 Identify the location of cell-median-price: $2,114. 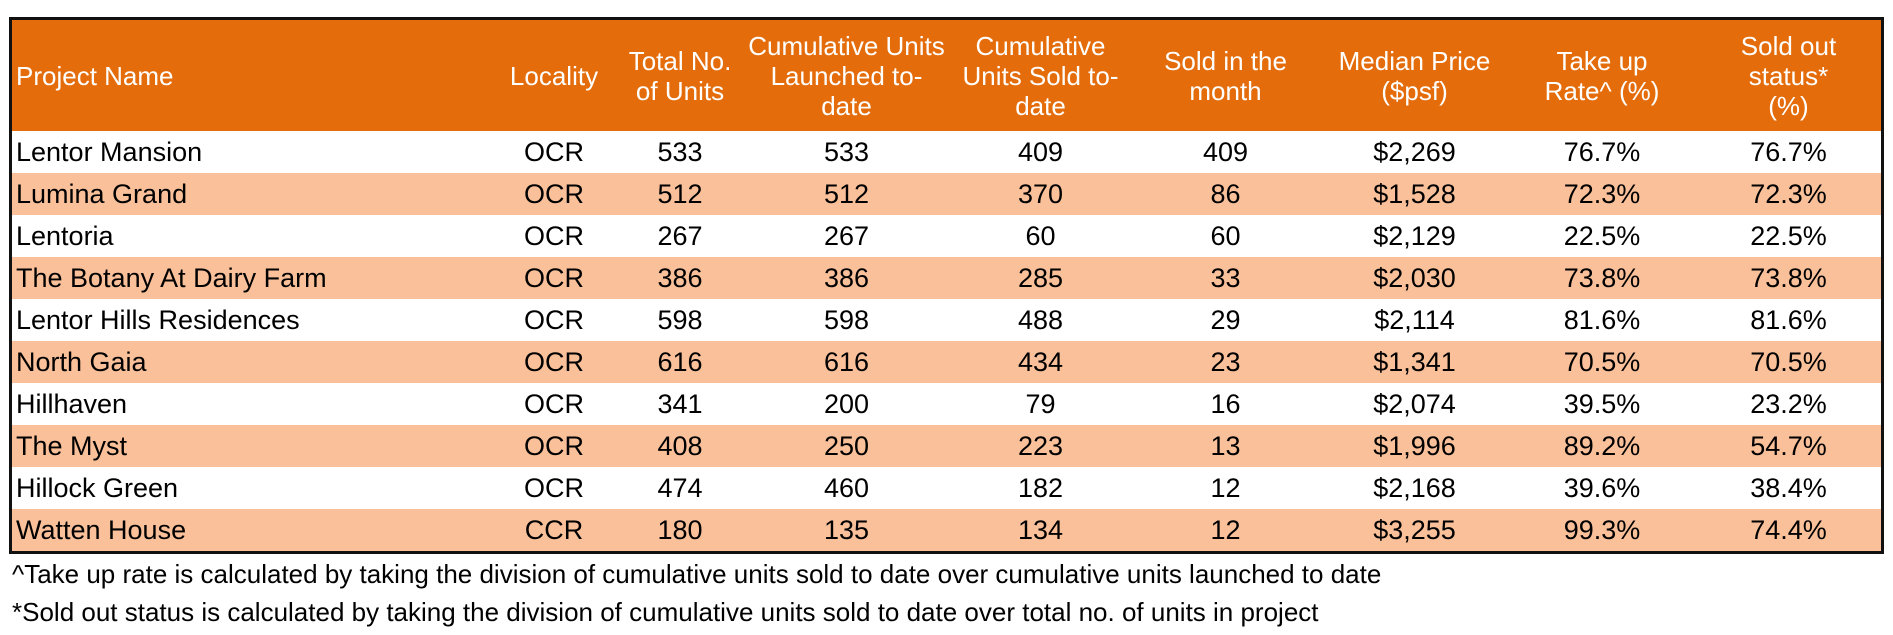
(1414, 319).